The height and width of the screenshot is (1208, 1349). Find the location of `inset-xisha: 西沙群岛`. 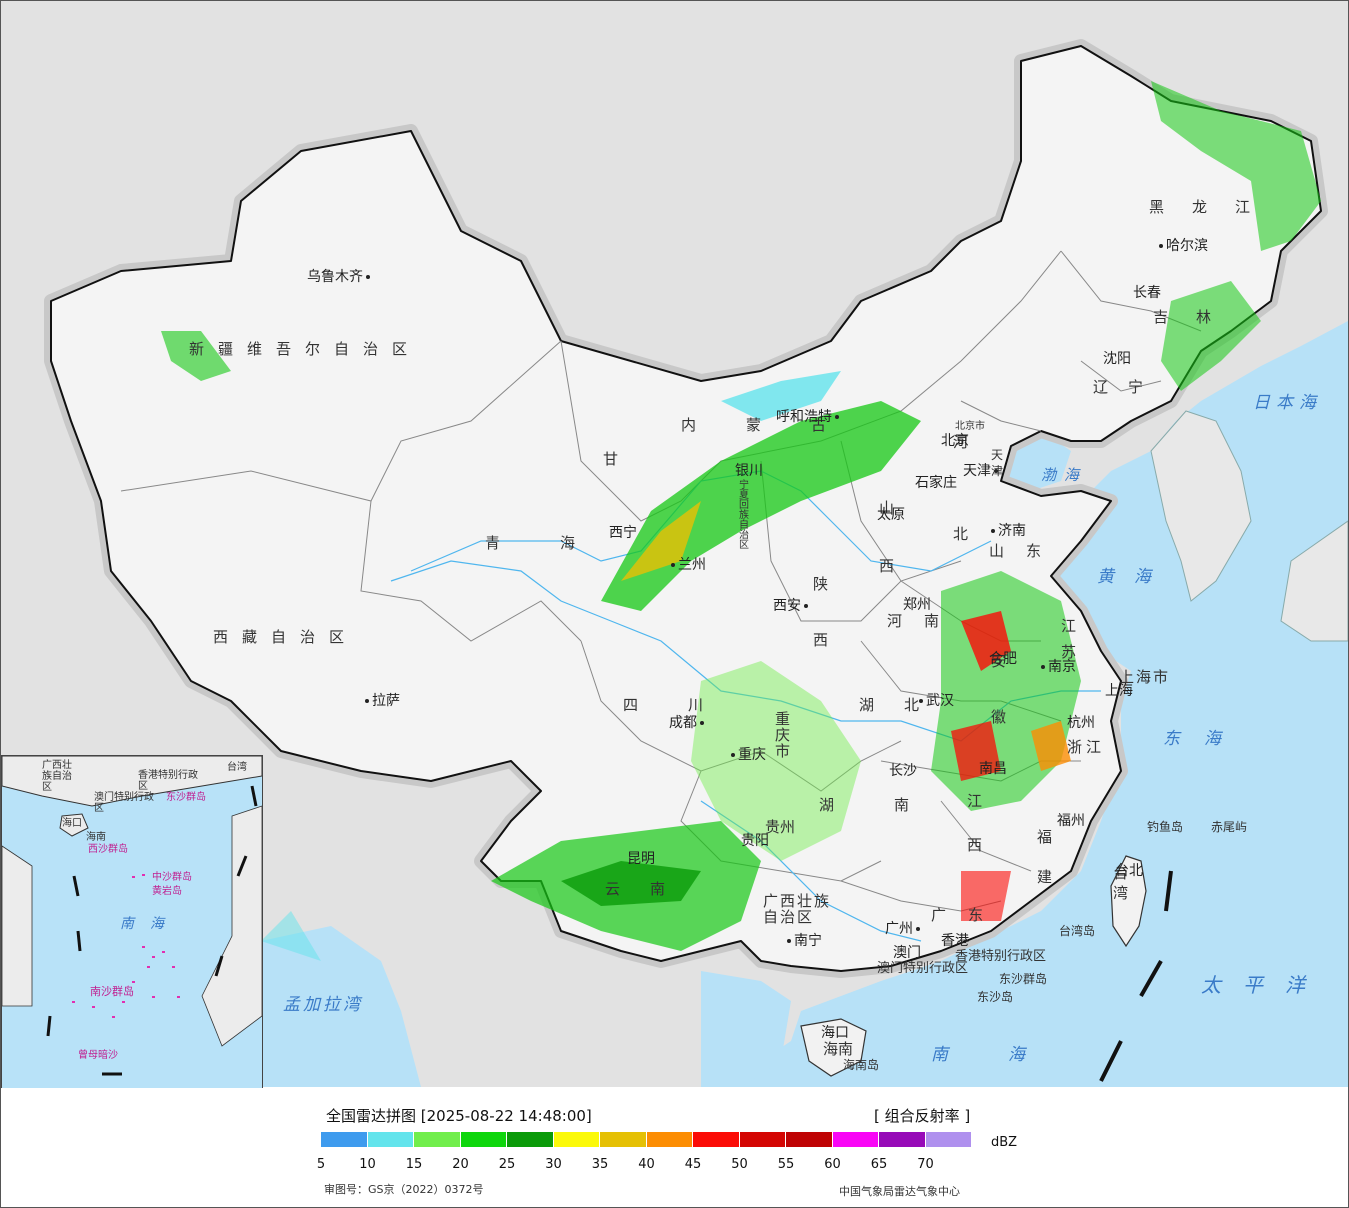

inset-xisha: 西沙群岛 is located at coordinates (108, 849).